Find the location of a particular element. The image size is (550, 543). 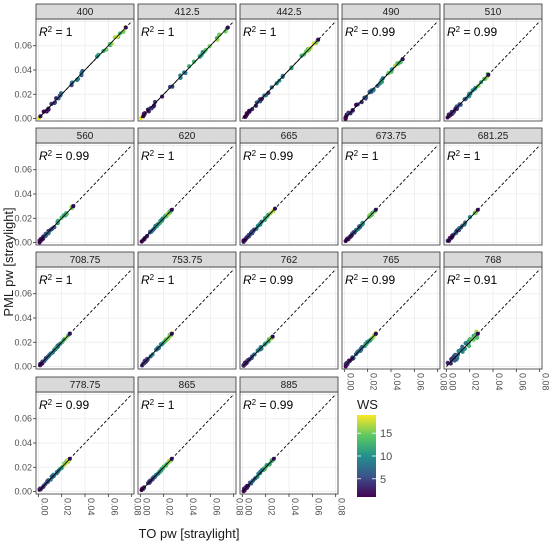

facet-strip-label: 865 is located at coordinates (187, 385).